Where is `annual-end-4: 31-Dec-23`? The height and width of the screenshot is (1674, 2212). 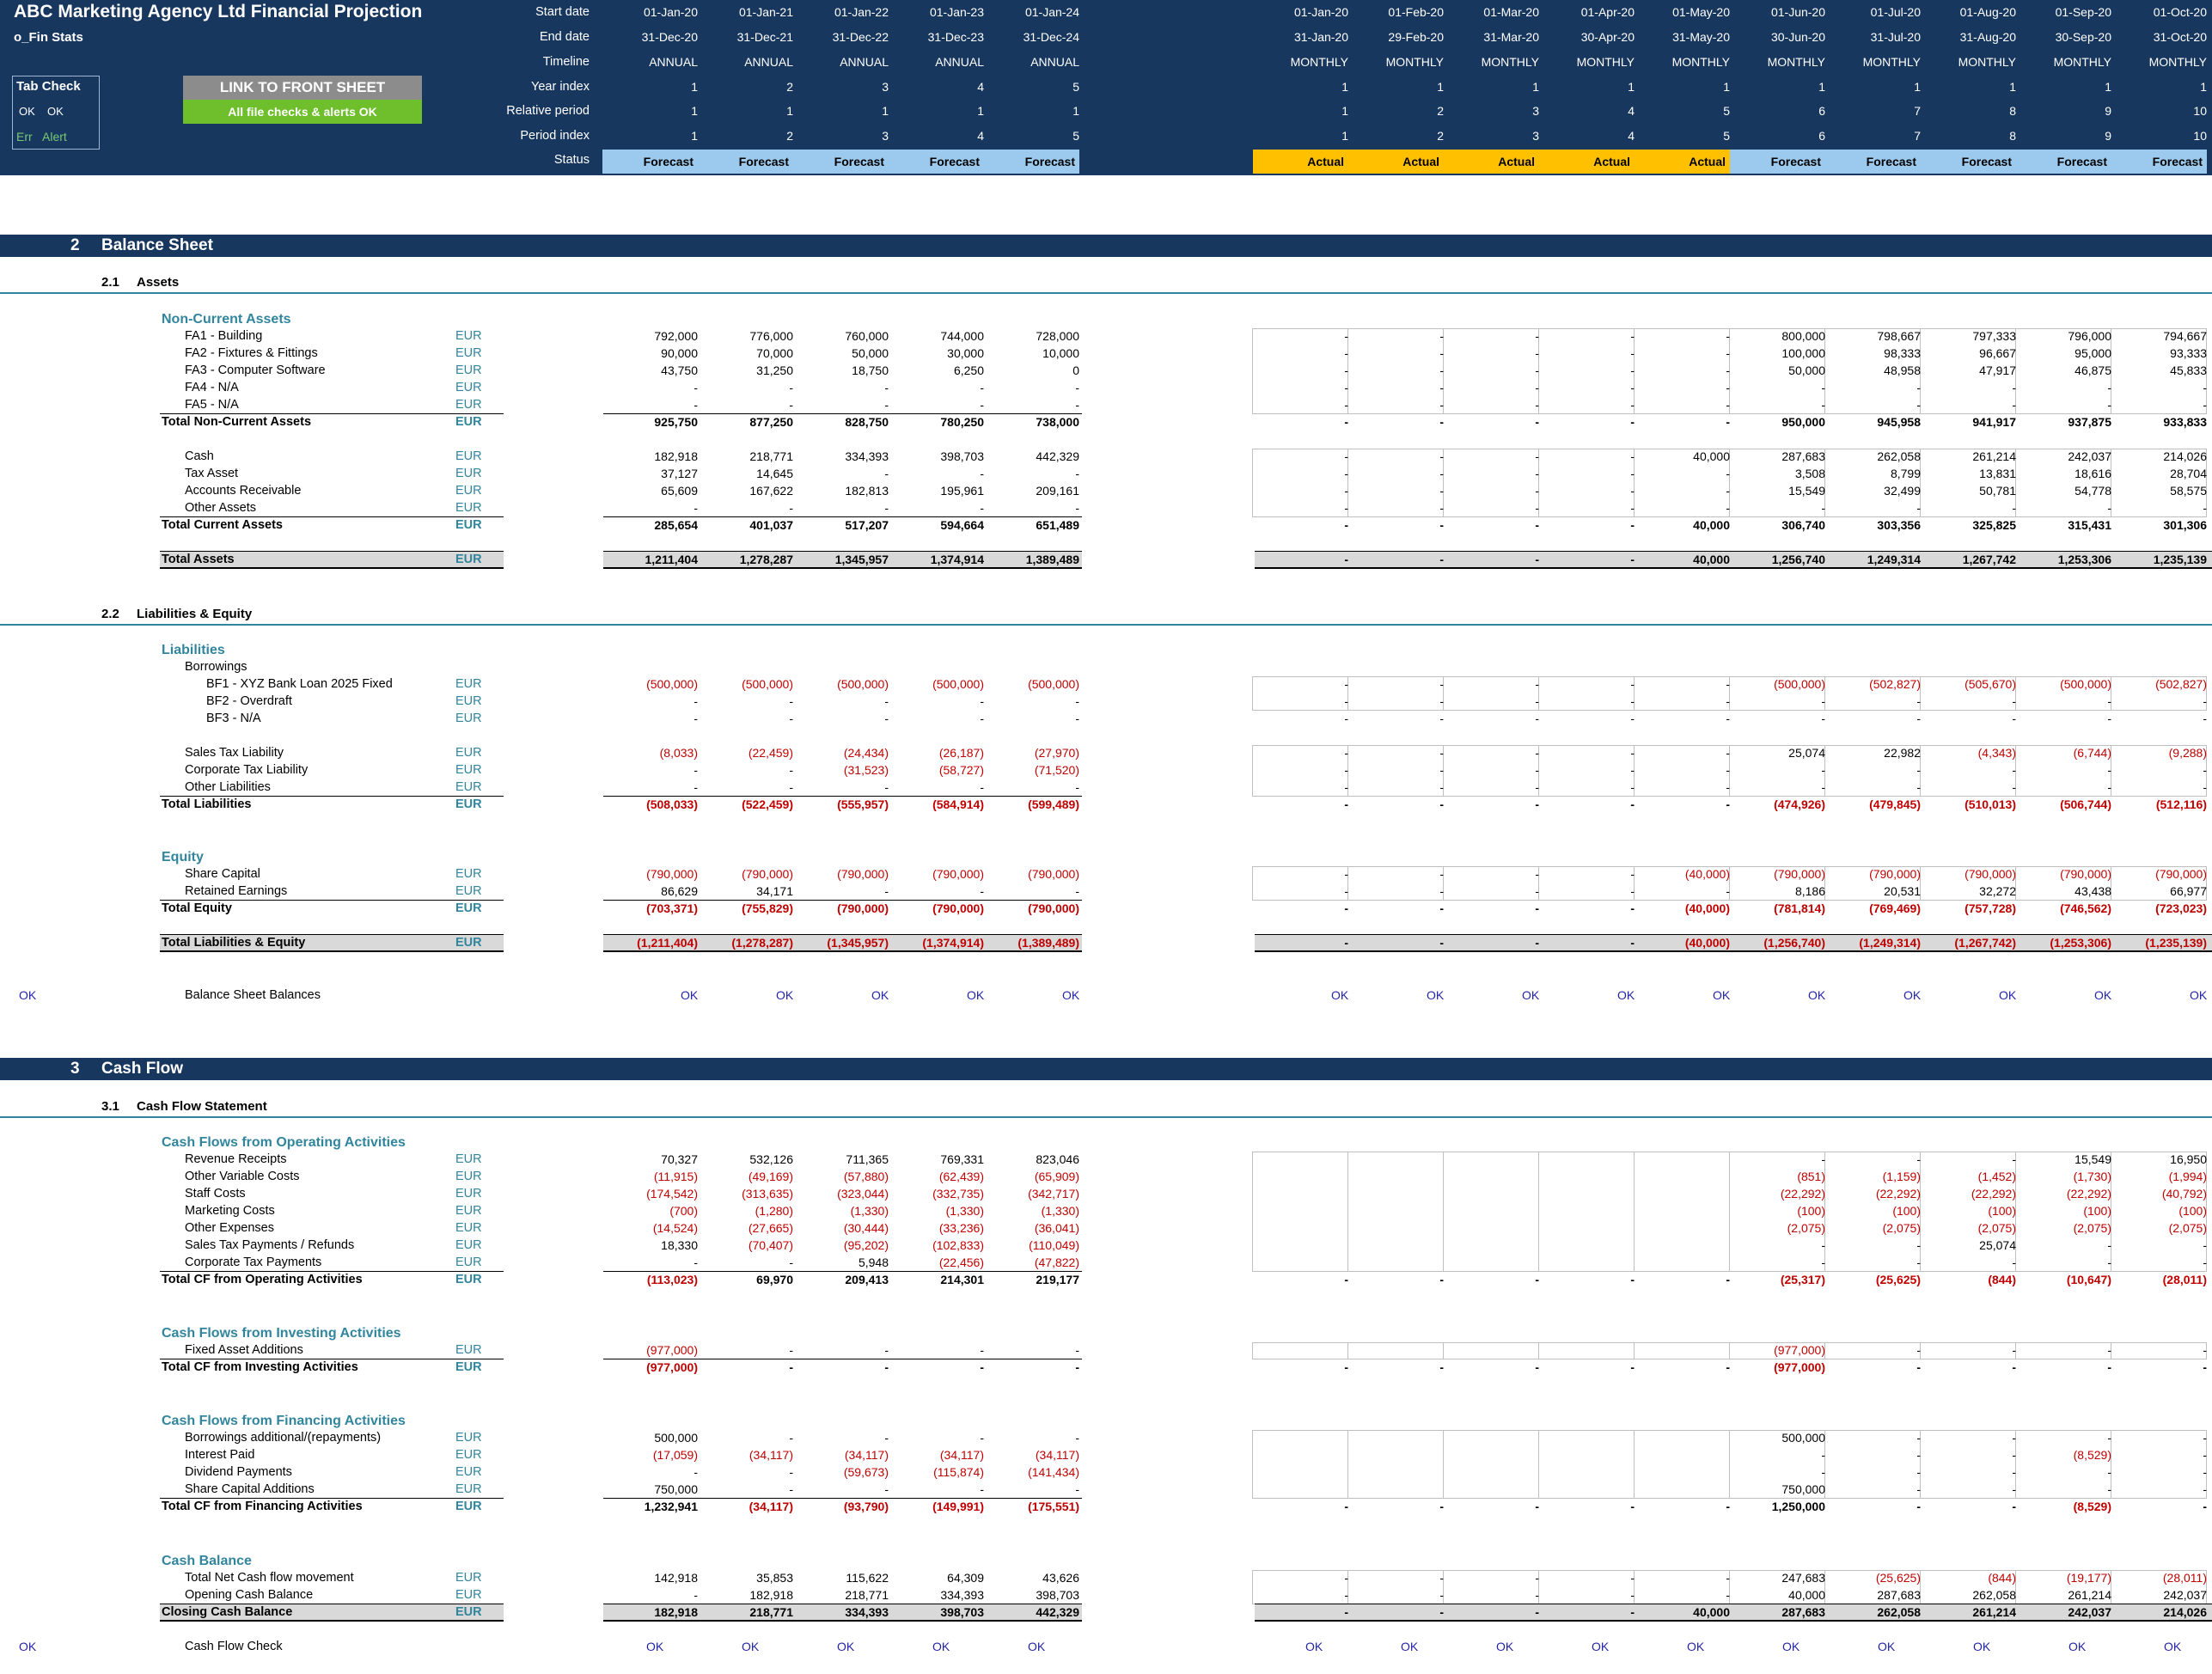 annual-end-4: 31-Dec-23 is located at coordinates (955, 37).